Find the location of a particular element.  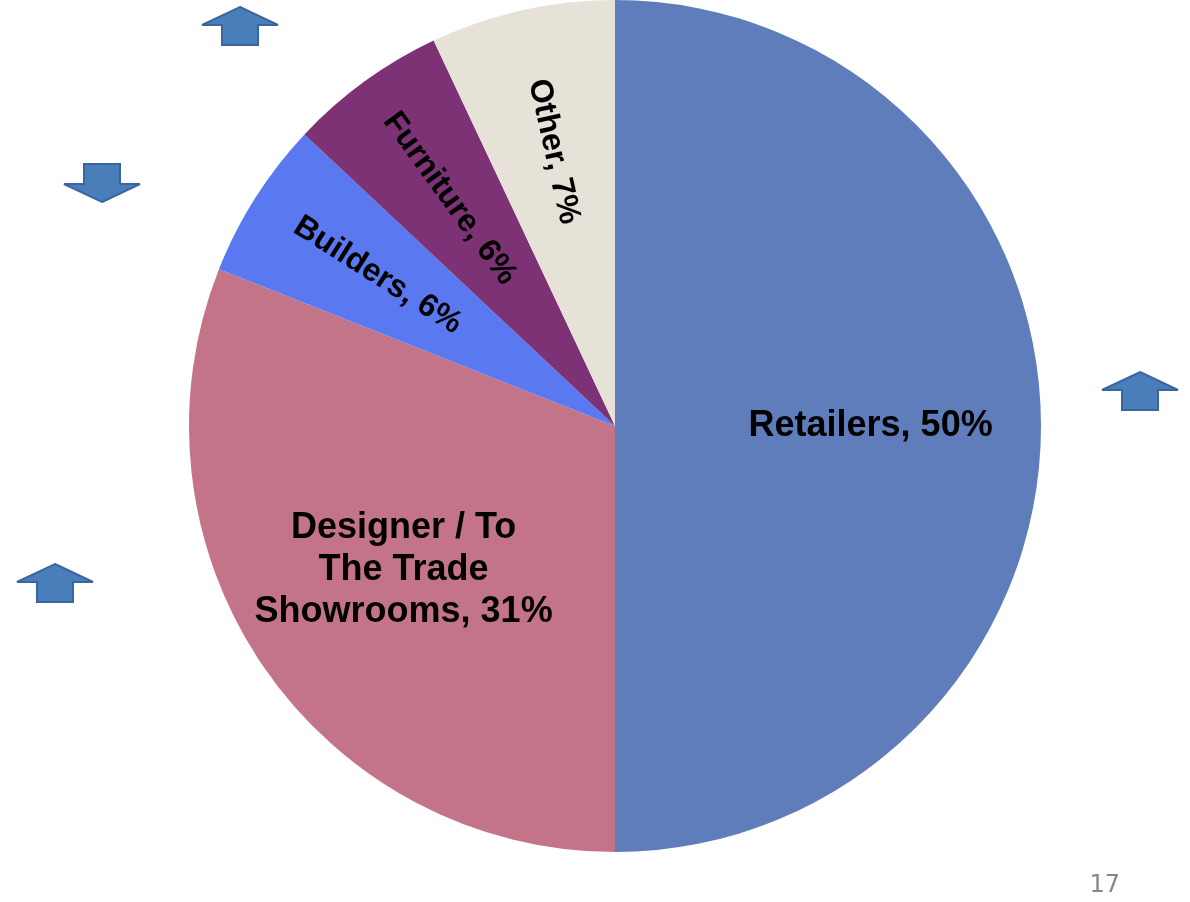

slice-label: Other, 7% is located at coordinates (556, 151).